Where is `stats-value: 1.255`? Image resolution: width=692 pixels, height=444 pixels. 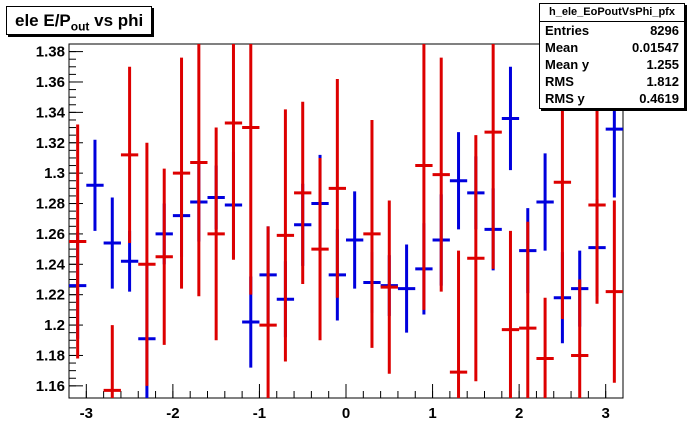
stats-value: 1.255 is located at coordinates (662, 64).